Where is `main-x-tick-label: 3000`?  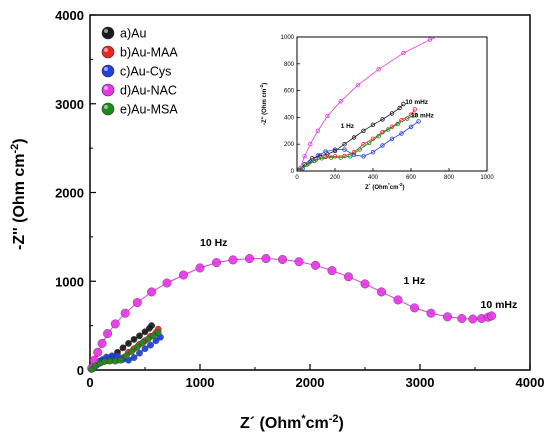
main-x-tick-label: 3000 is located at coordinates (420, 382).